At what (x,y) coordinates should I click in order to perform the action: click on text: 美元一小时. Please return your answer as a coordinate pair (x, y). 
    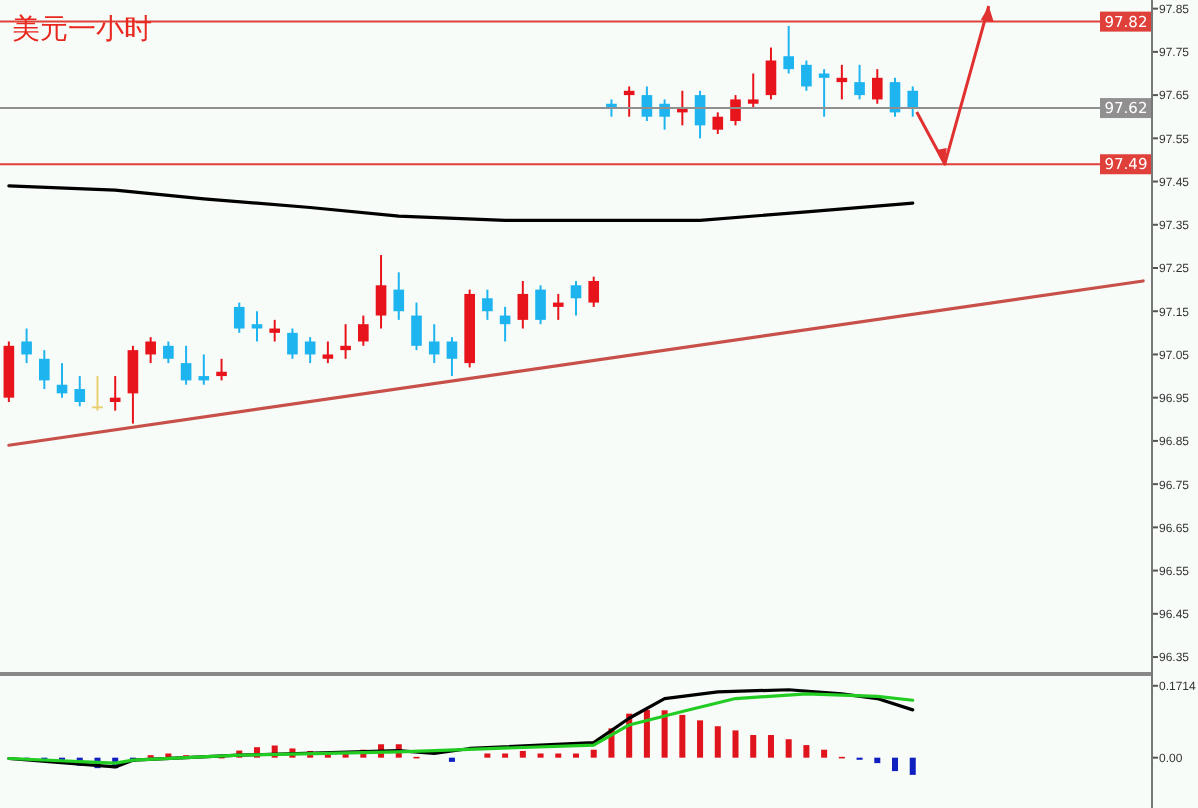
    Looking at the image, I should click on (82, 30).